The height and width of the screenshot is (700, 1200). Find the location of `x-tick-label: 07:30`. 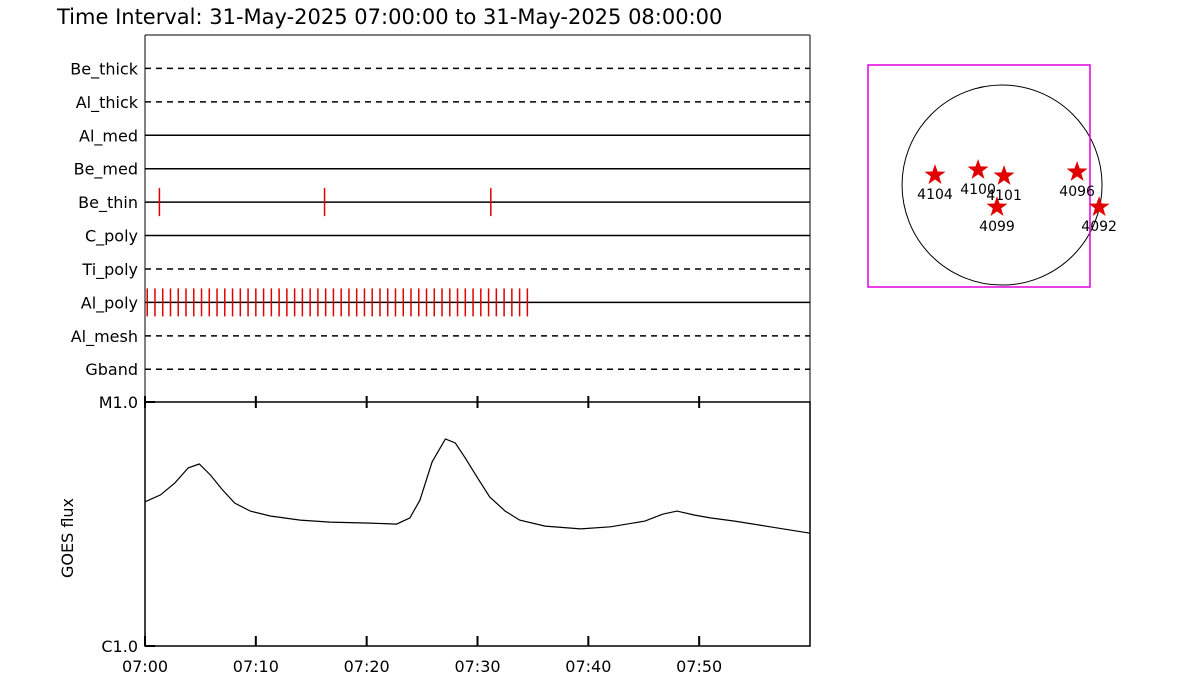

x-tick-label: 07:30 is located at coordinates (477, 666).